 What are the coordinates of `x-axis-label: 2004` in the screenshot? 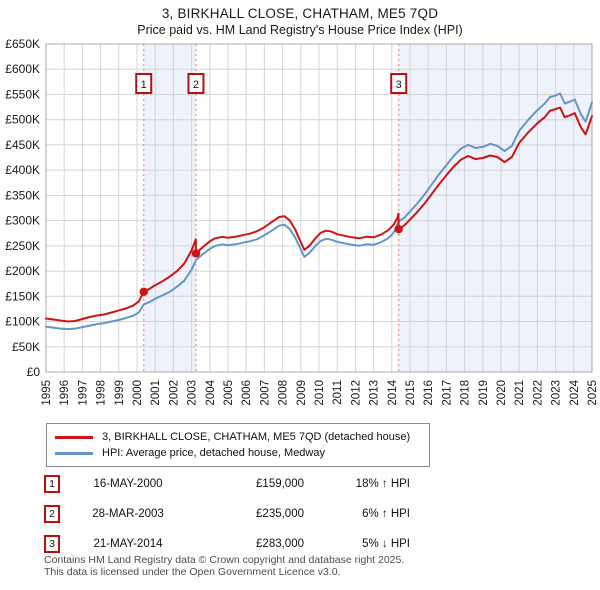 It's located at (211, 392).